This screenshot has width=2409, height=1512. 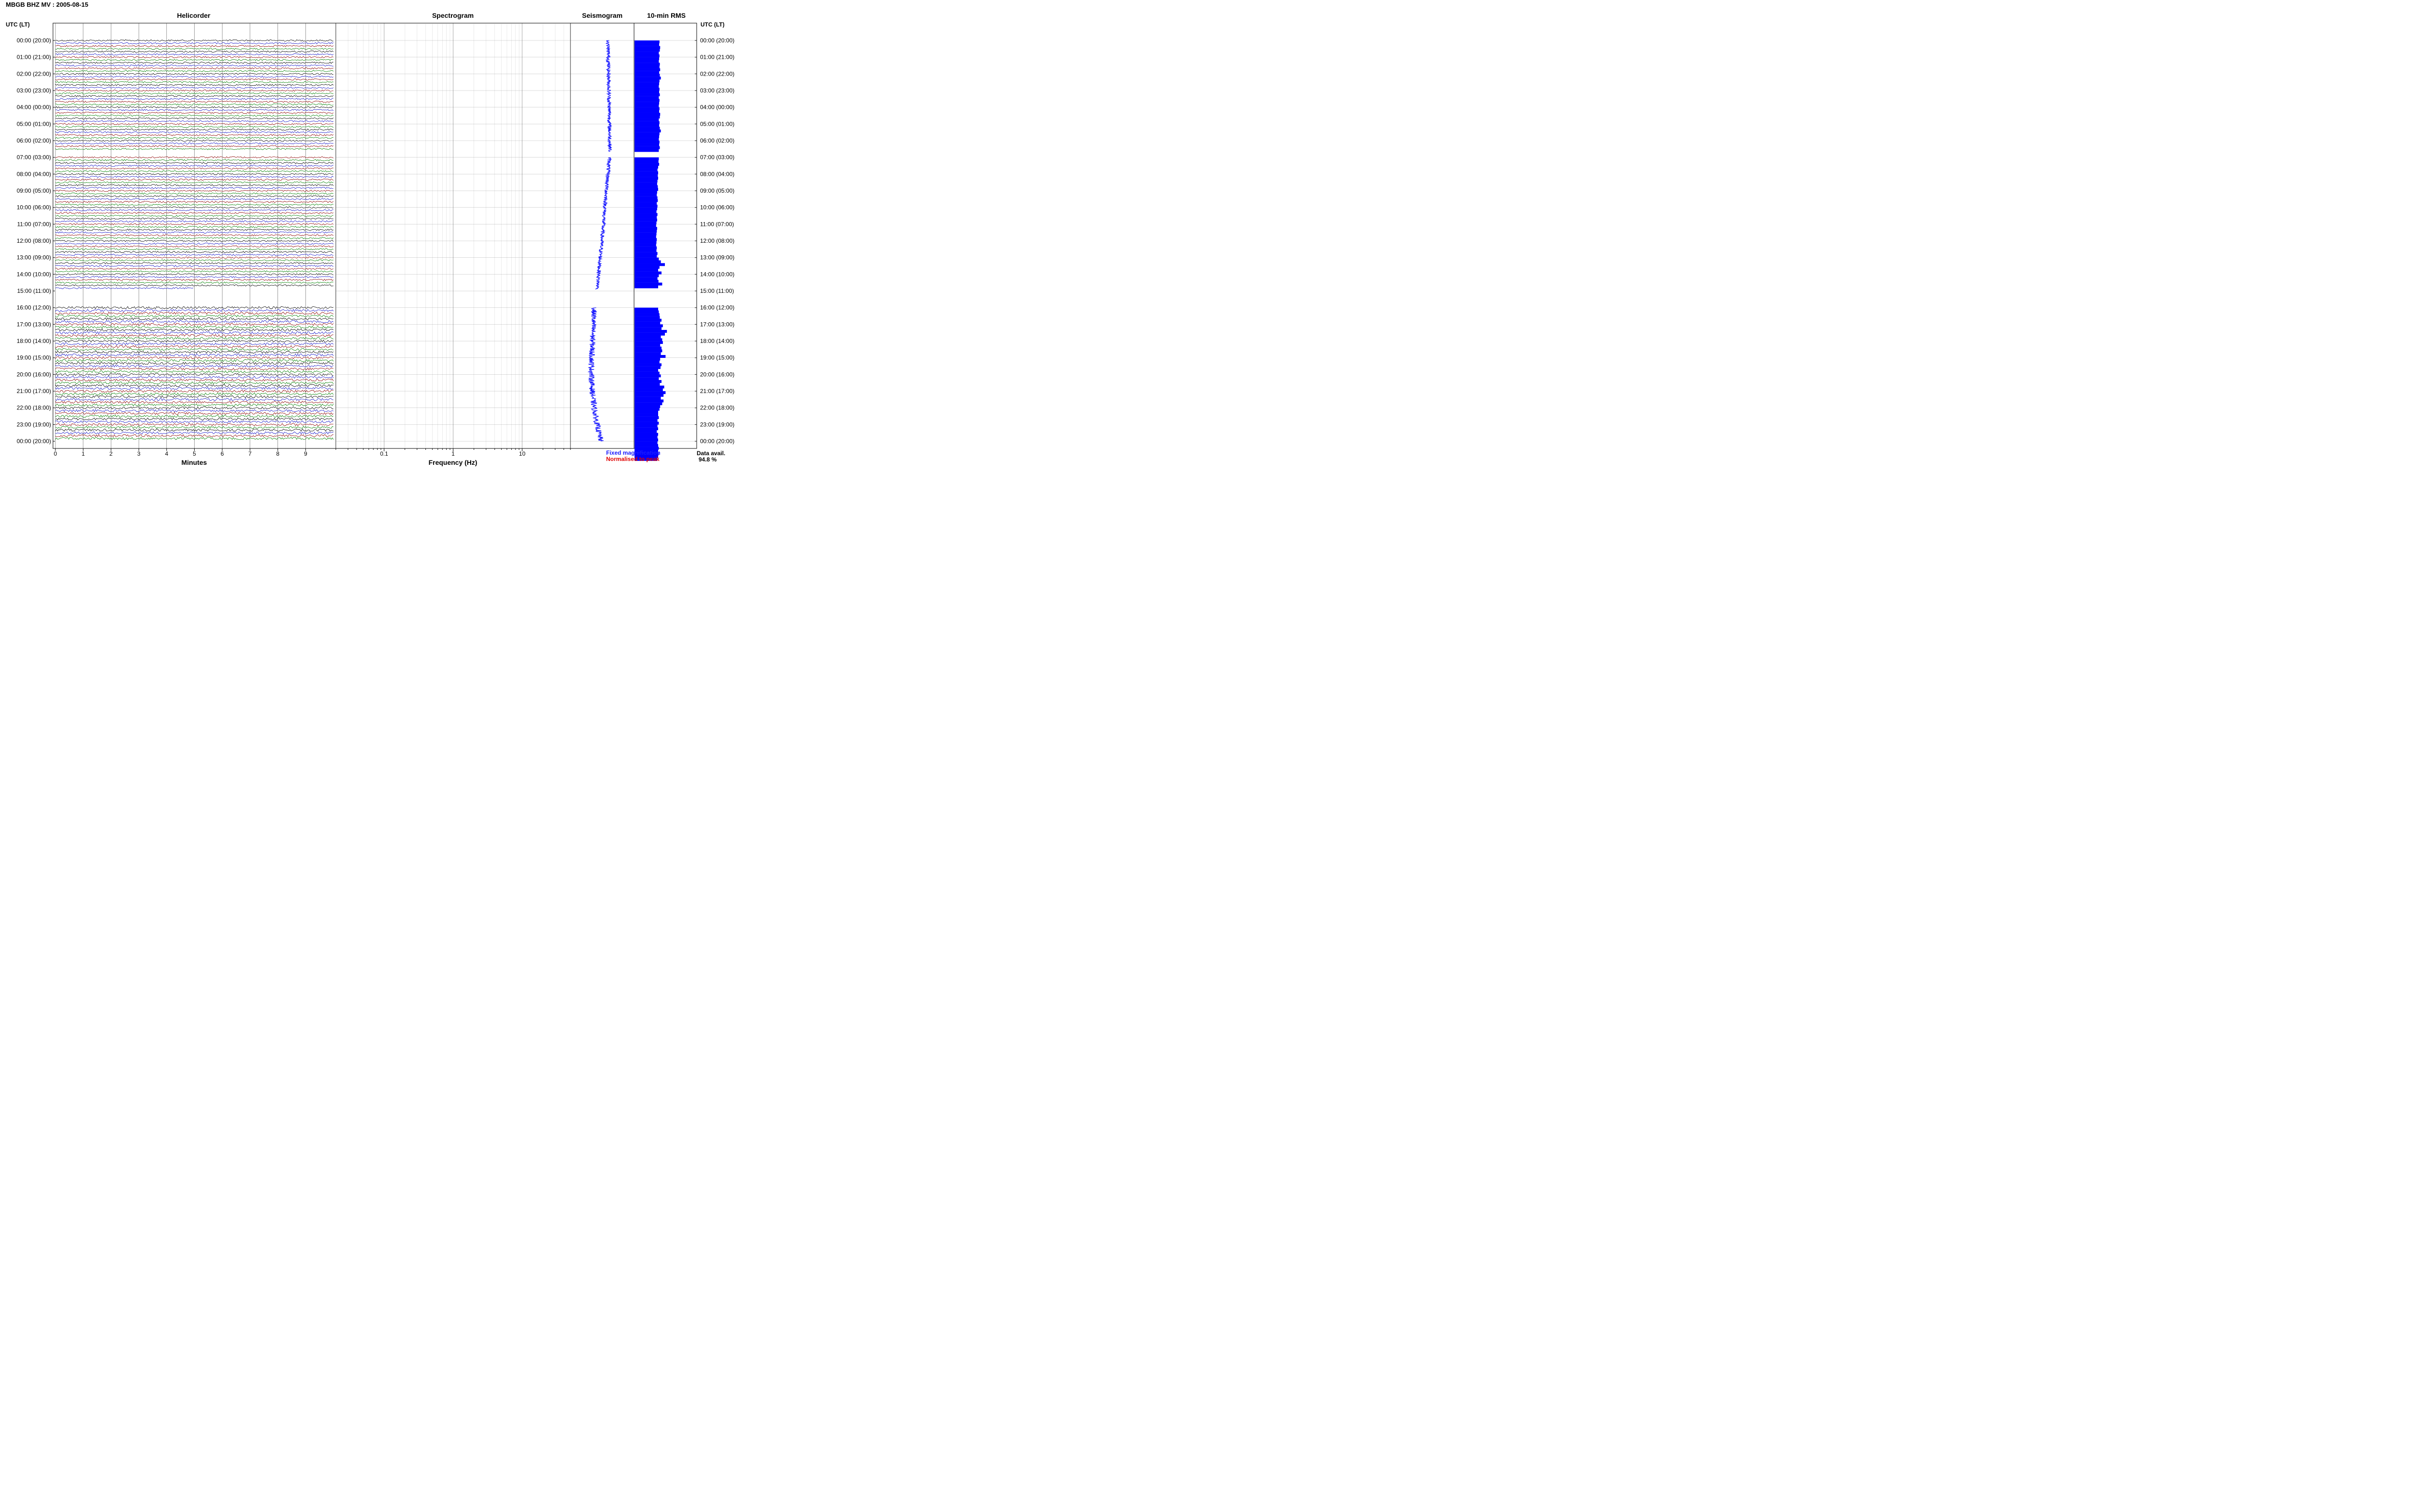 I want to click on right-axis-label: UTC (LT), so click(x=713, y=24).